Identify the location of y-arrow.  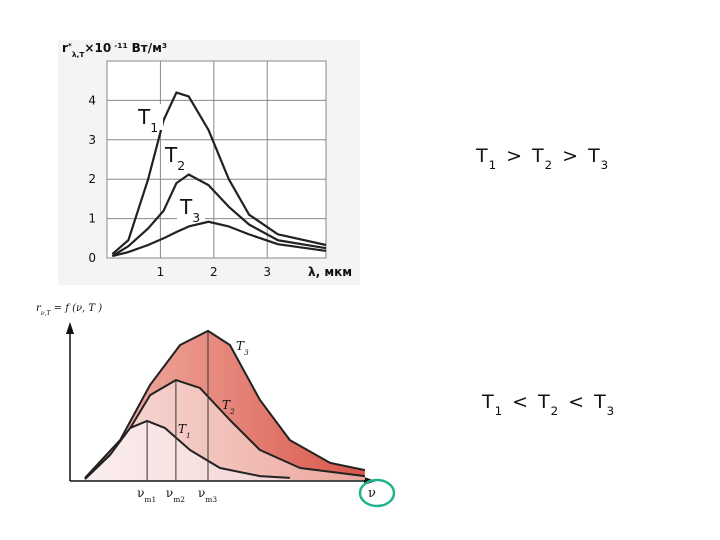
(70, 328).